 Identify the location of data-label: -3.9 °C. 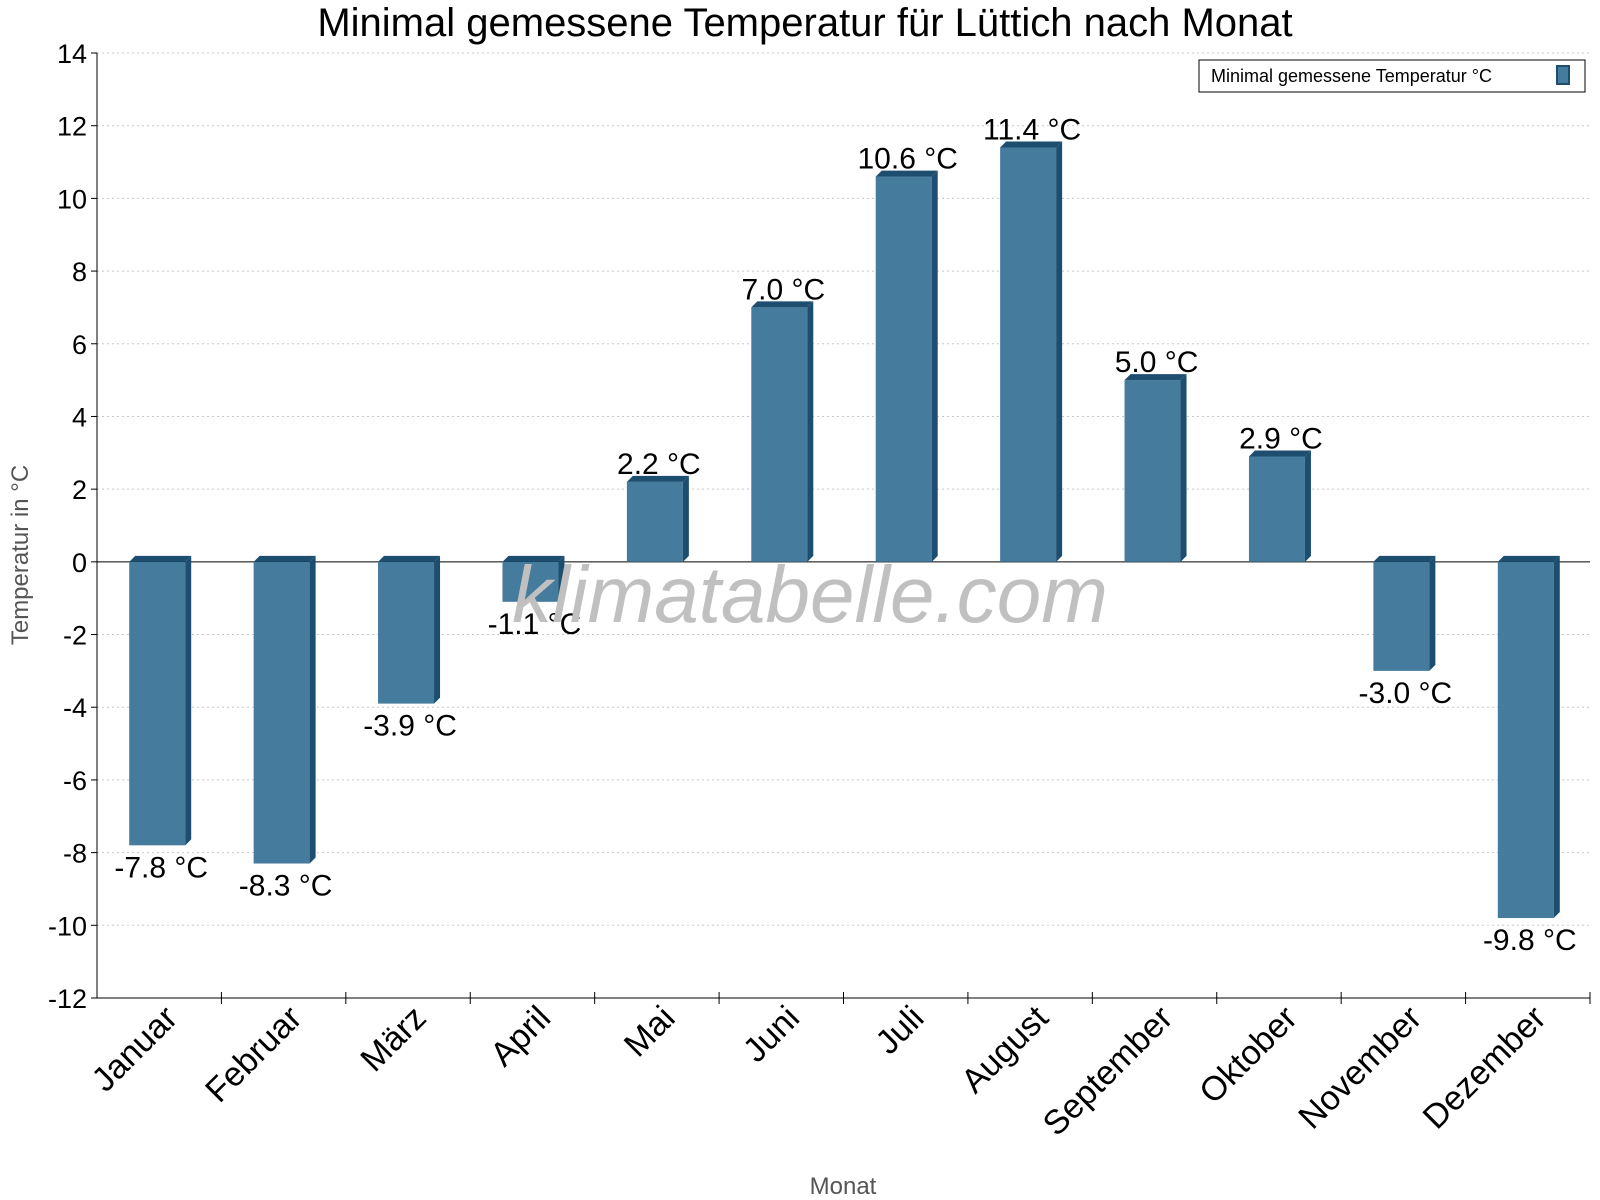
(410, 726).